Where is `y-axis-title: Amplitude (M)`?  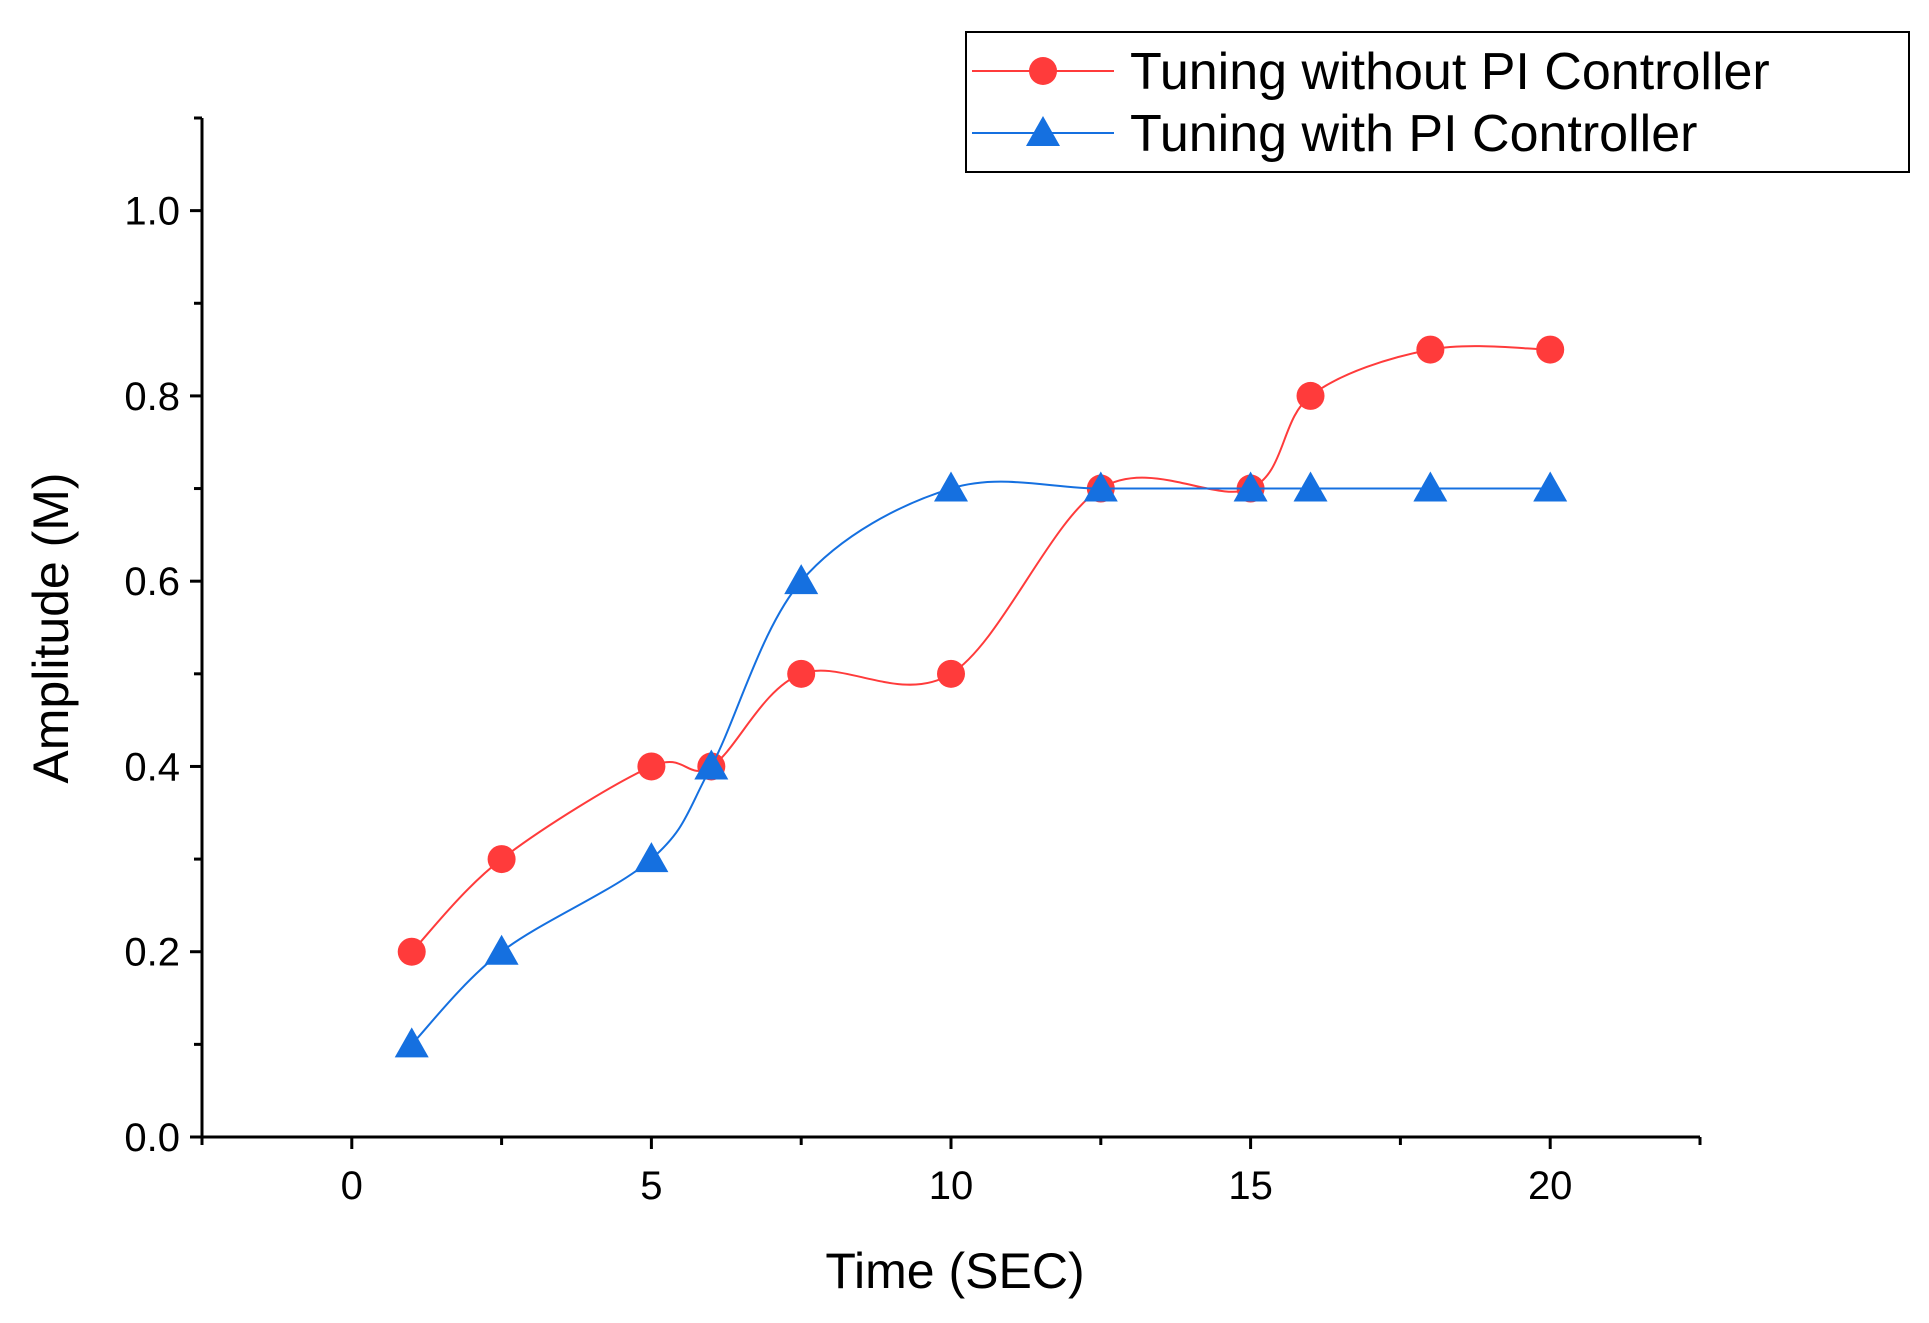
y-axis-title: Amplitude (M) is located at coordinates (51, 627).